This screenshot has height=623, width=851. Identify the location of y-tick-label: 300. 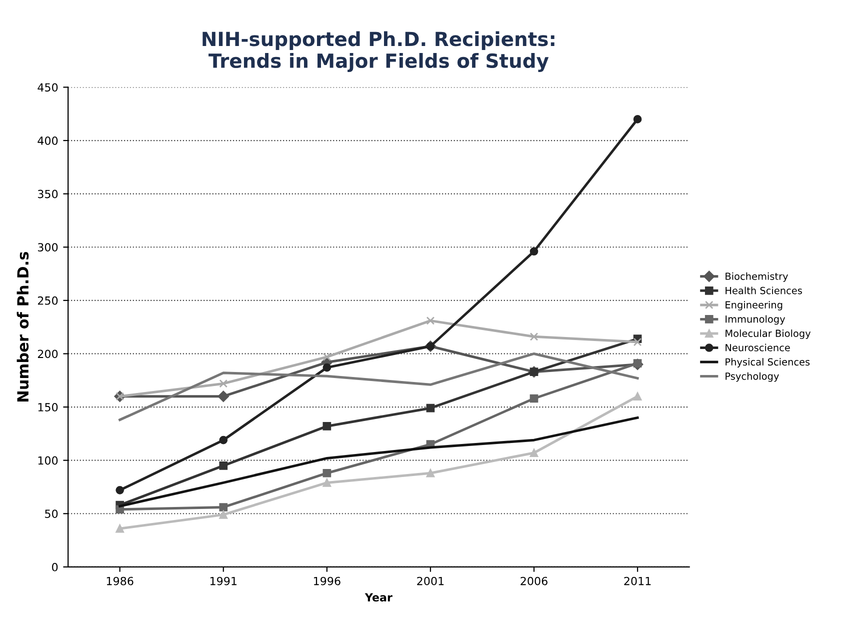
(48, 247).